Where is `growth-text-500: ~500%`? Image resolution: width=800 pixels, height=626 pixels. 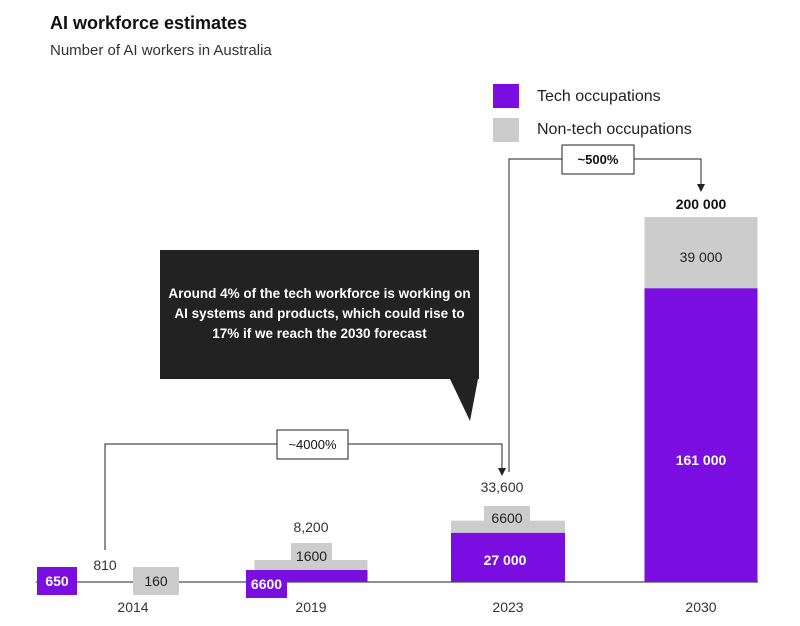
growth-text-500: ~500% is located at coordinates (598, 159).